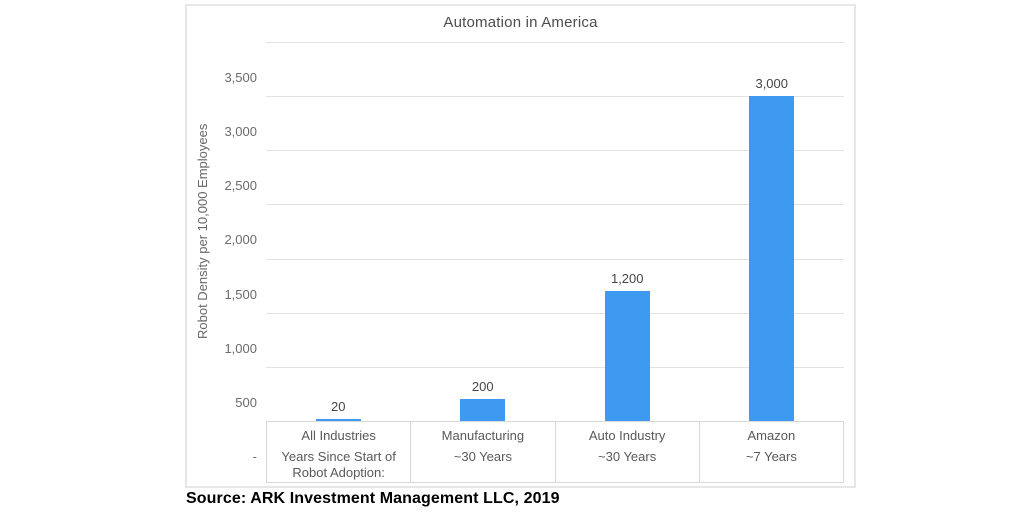 The height and width of the screenshot is (512, 1024). Describe the element at coordinates (627, 435) in the screenshot. I see `category-label: Auto Industry` at that location.